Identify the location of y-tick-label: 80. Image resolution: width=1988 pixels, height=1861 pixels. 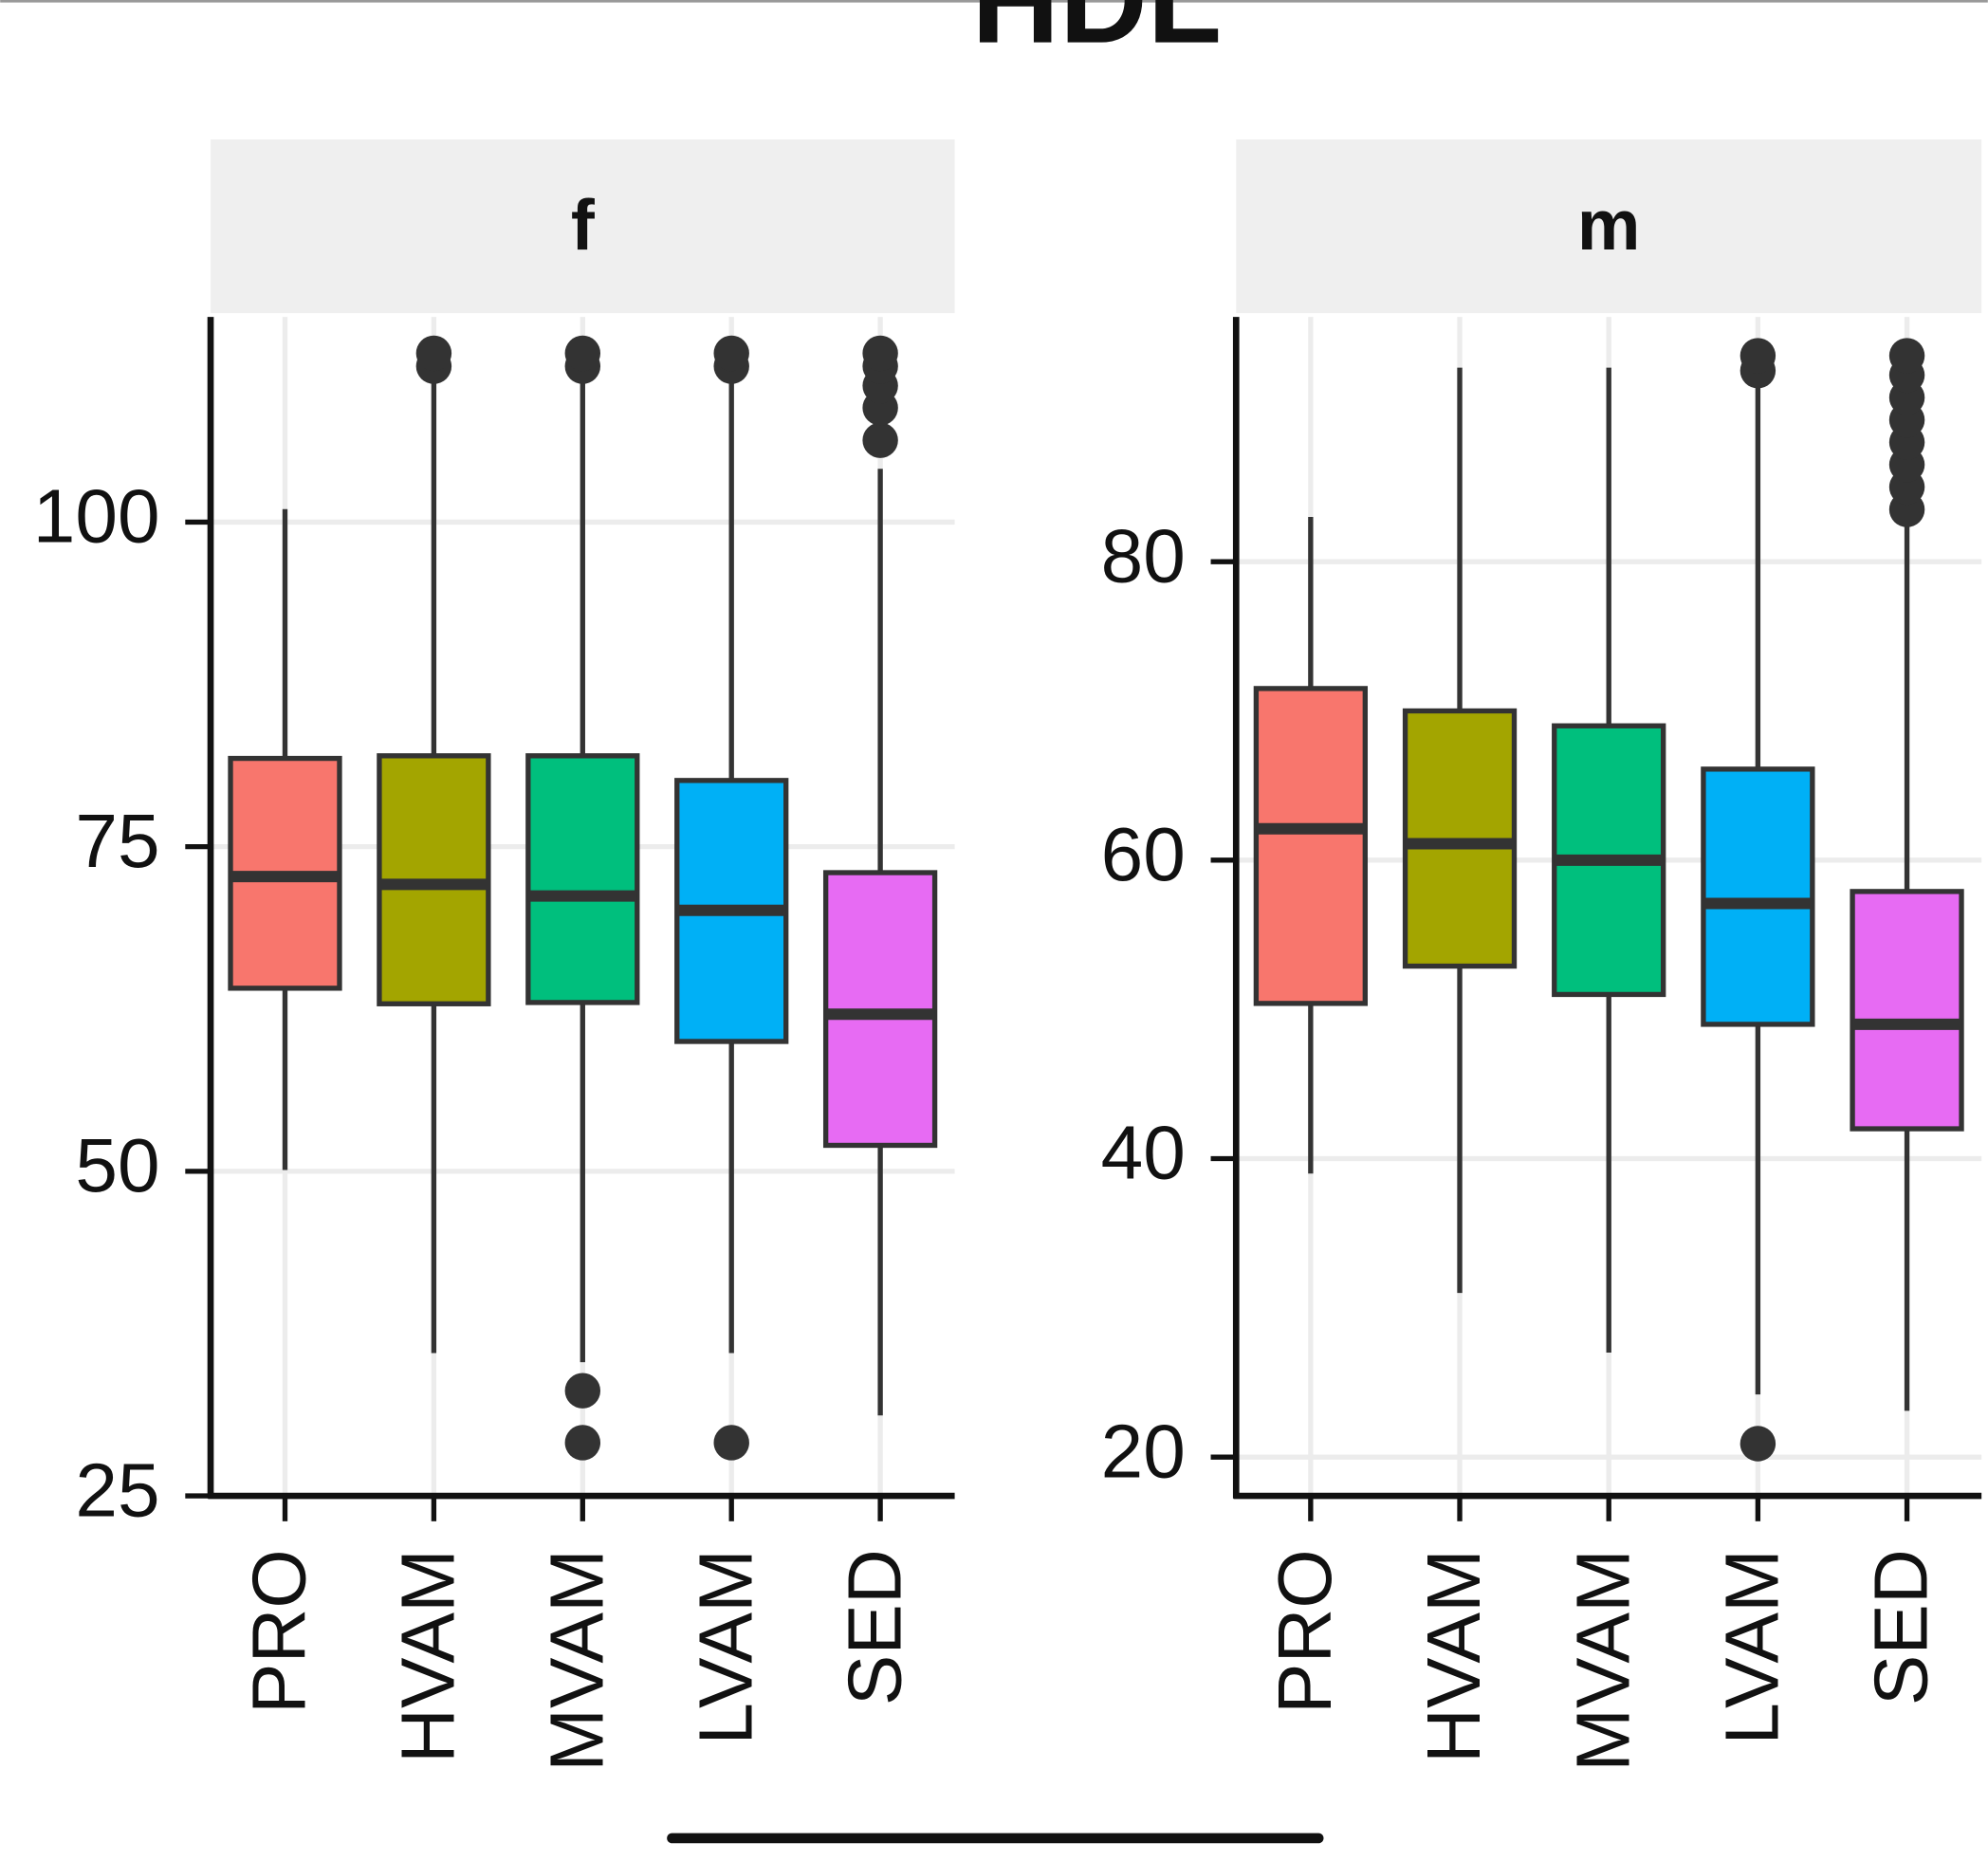
(1144, 555).